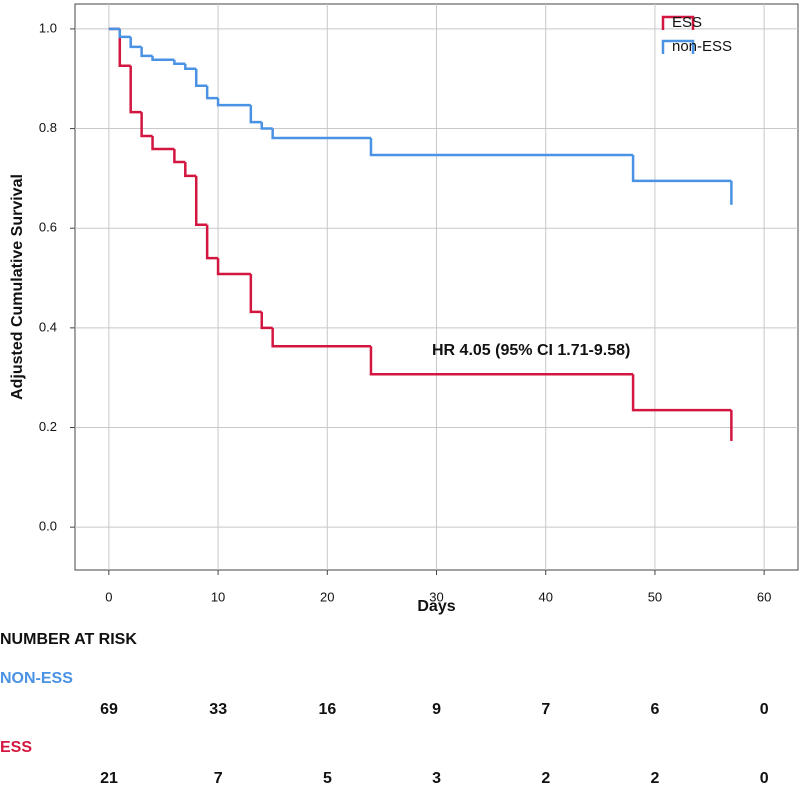 This screenshot has width=800, height=793. What do you see at coordinates (48, 426) in the screenshot?
I see `y-tick-label: 0.2` at bounding box center [48, 426].